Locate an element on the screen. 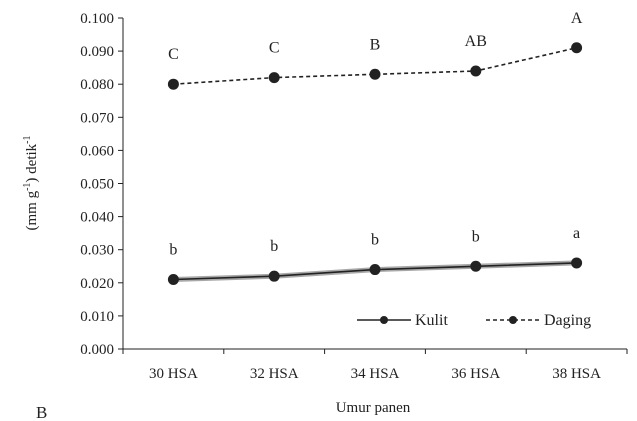  x-tick-label: 34 HSA is located at coordinates (375, 374).